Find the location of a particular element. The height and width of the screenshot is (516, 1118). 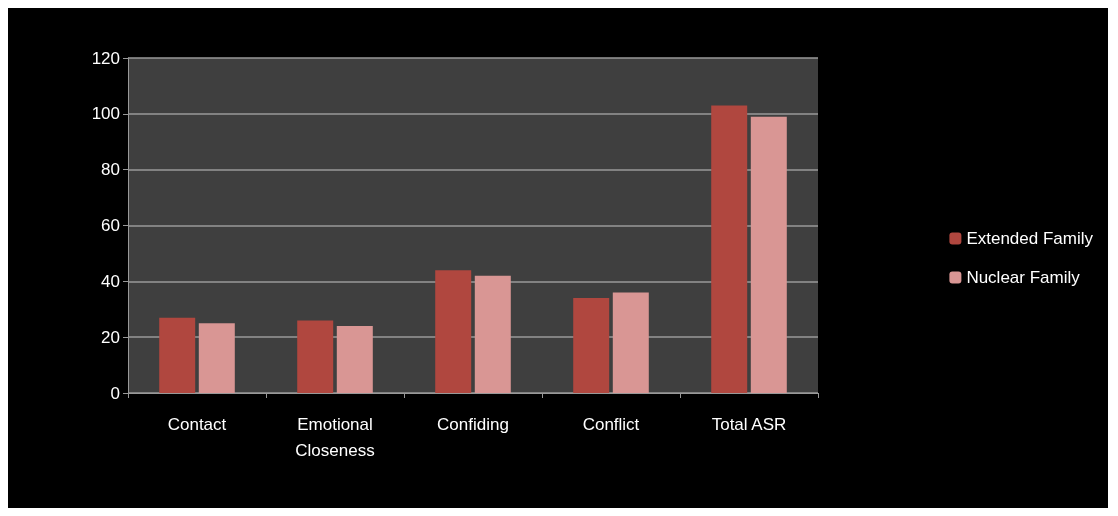

y-tick-label: 120 is located at coordinates (105, 58).